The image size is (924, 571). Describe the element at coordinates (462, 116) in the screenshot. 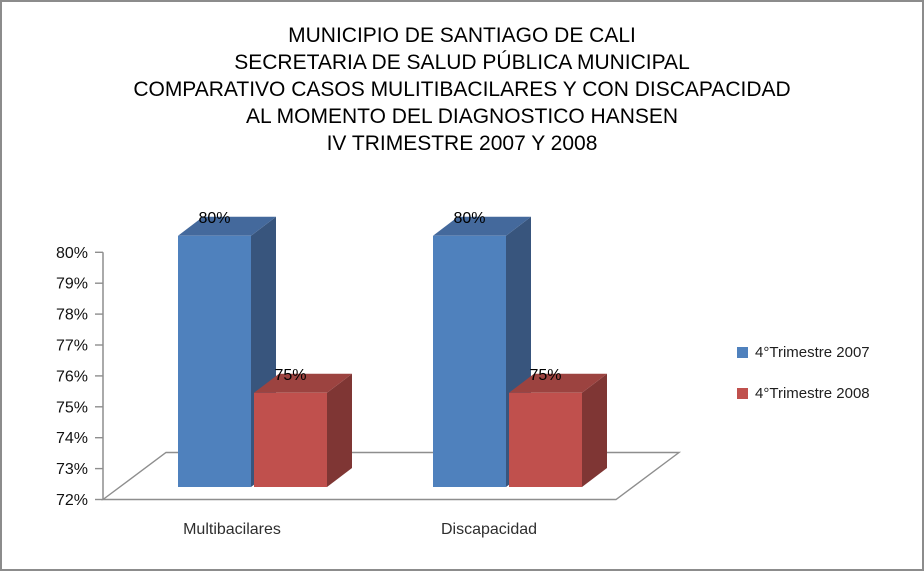

I see `chart-title-line-4: AL MOMENTO DEL DIAGNOSTICO HANSEN` at that location.